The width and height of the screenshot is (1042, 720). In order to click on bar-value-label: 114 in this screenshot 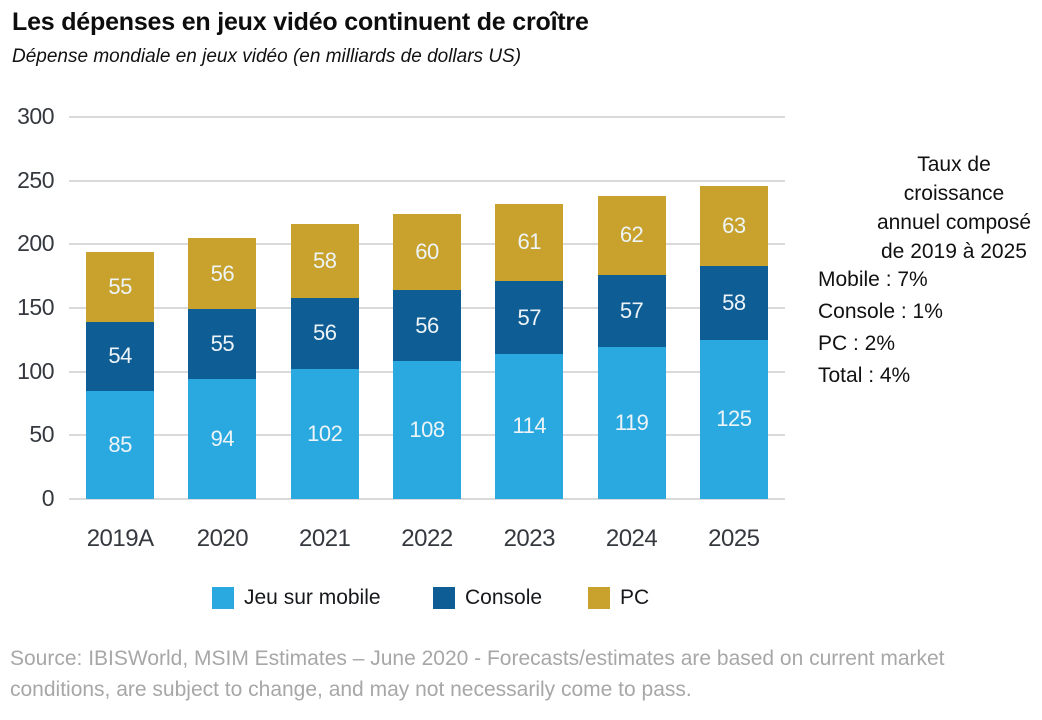, I will do `click(529, 426)`.